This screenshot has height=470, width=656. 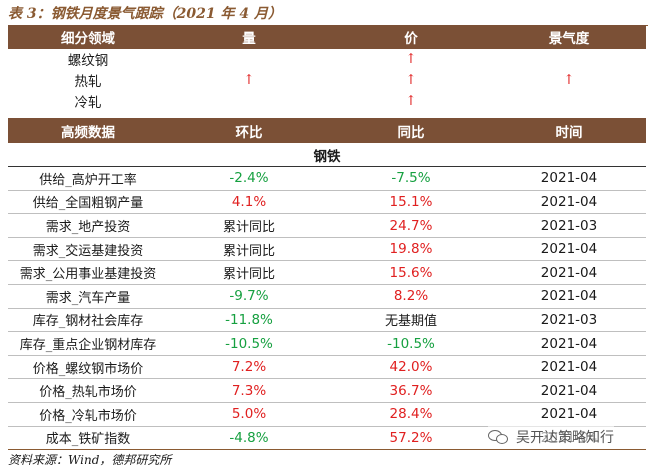 I want to click on sector-name: 螺纹钢, so click(x=88, y=61).